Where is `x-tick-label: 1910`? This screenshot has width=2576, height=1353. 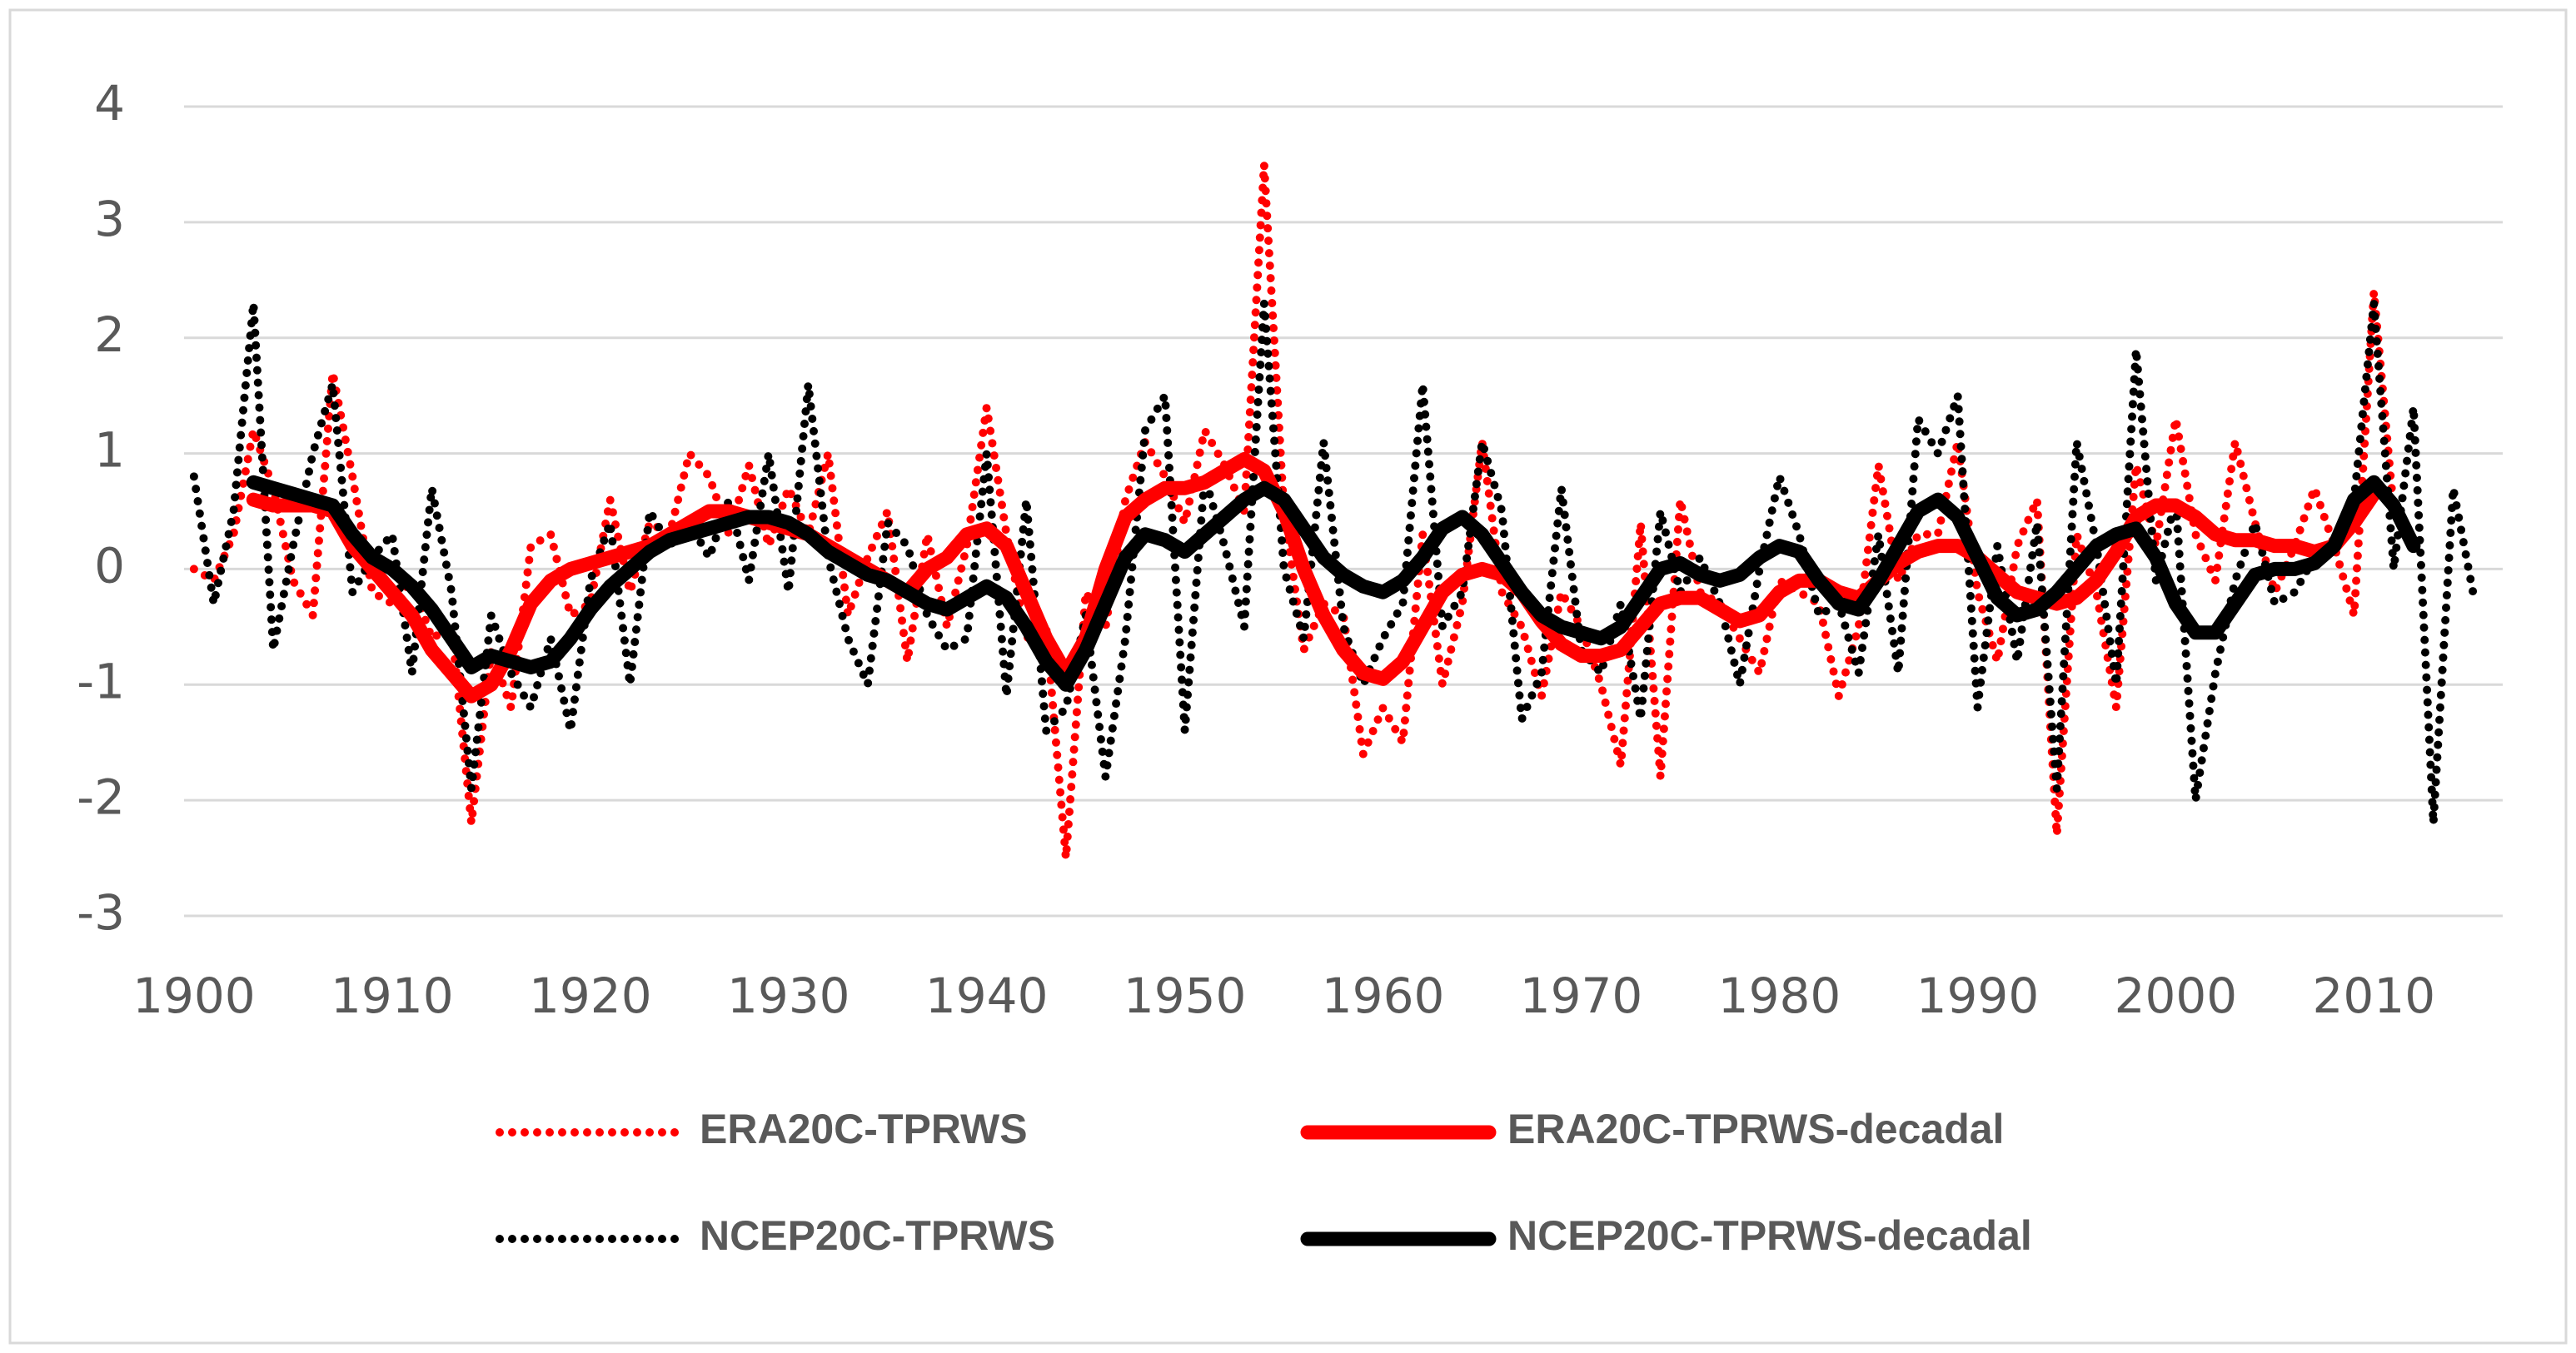 x-tick-label: 1910 is located at coordinates (392, 995).